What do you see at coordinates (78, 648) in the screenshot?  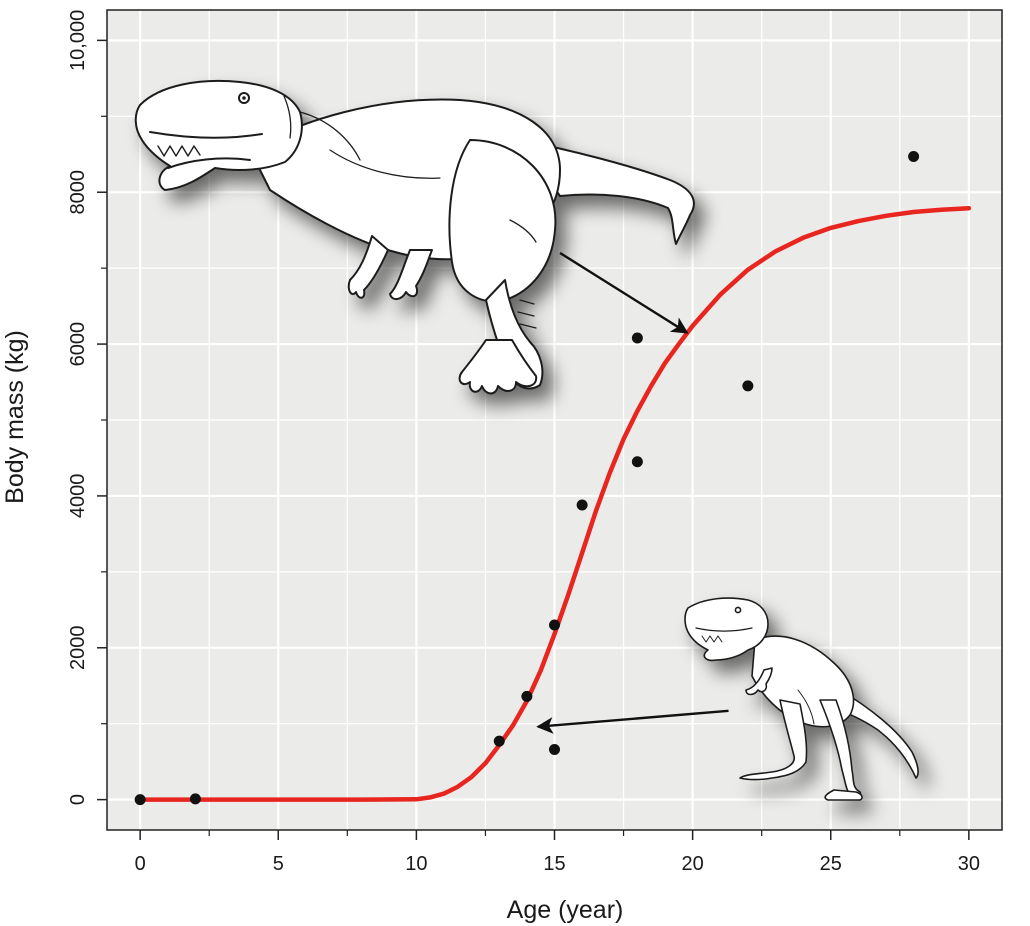 I see `y-tick-label: 2000` at bounding box center [78, 648].